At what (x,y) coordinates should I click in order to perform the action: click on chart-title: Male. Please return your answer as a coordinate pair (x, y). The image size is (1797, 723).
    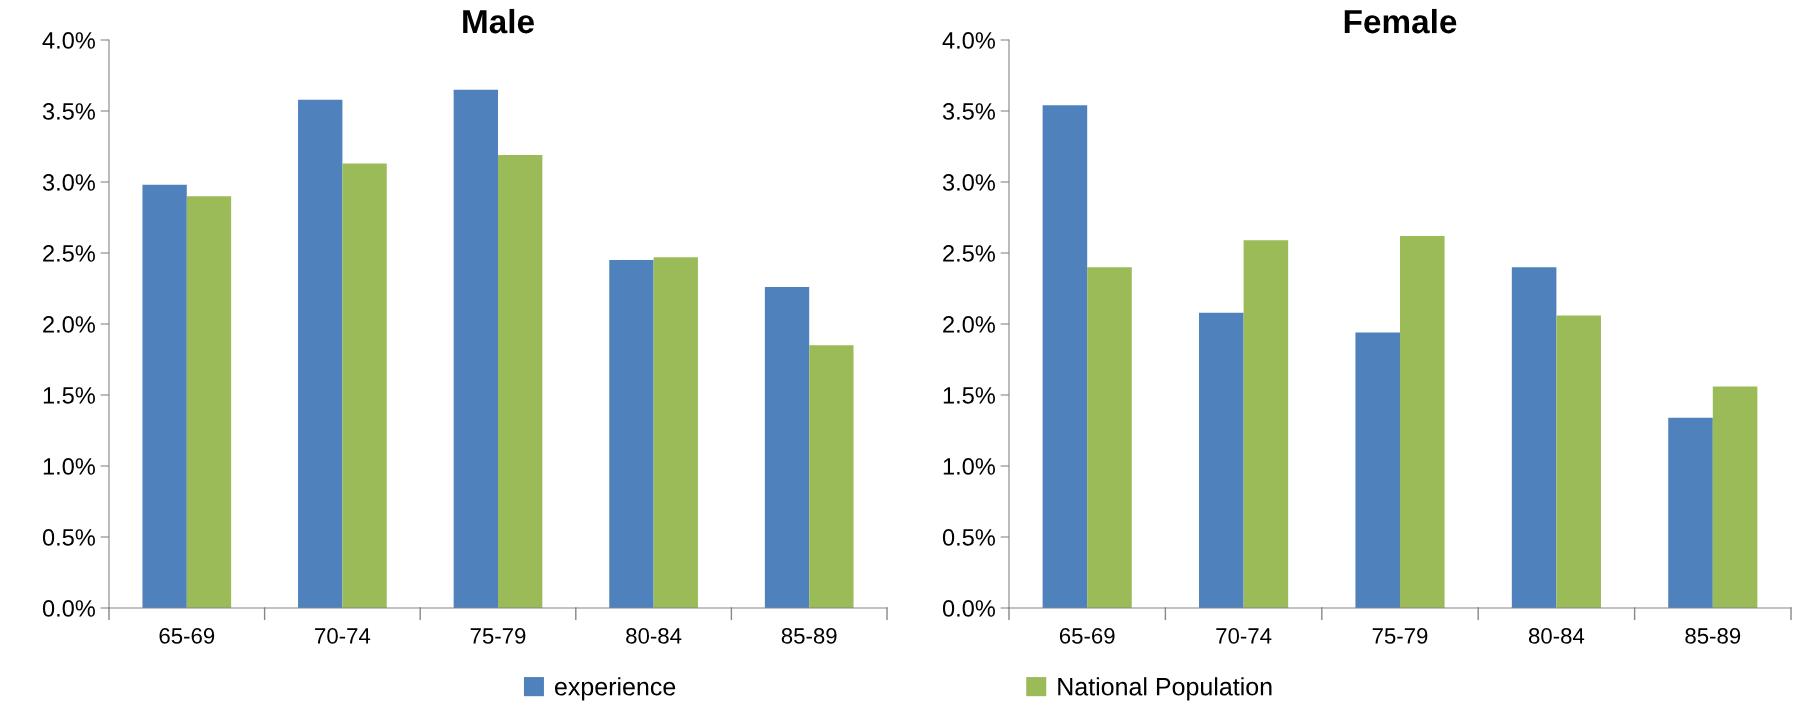
    Looking at the image, I should click on (498, 21).